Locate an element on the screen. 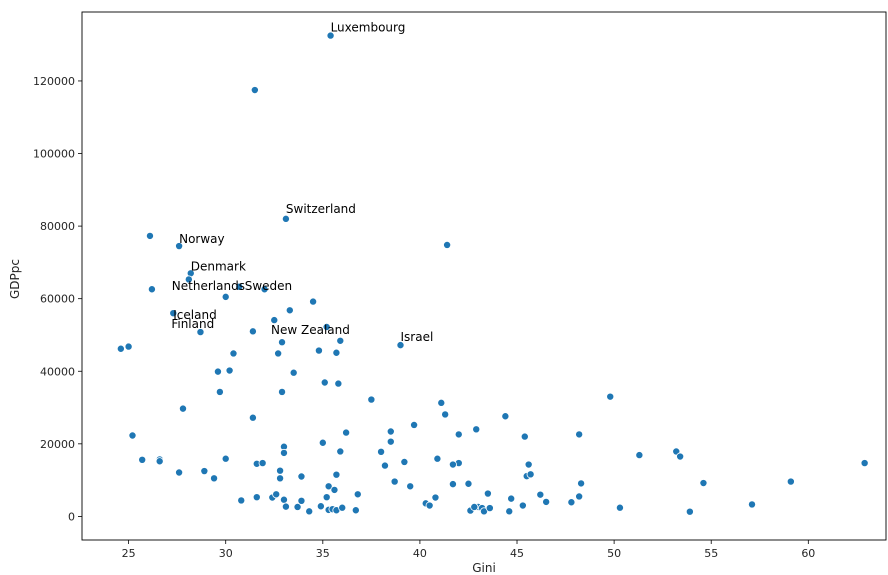 This screenshot has width=888, height=575. x-axis-label: Gini is located at coordinates (484, 568).